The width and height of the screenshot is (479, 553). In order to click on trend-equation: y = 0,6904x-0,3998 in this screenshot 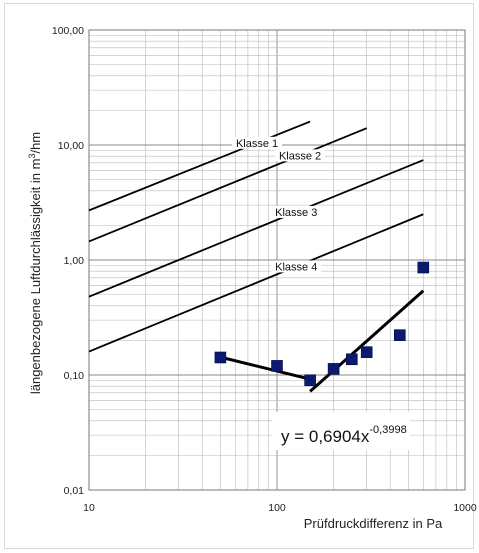, I will do `click(344, 435)`.